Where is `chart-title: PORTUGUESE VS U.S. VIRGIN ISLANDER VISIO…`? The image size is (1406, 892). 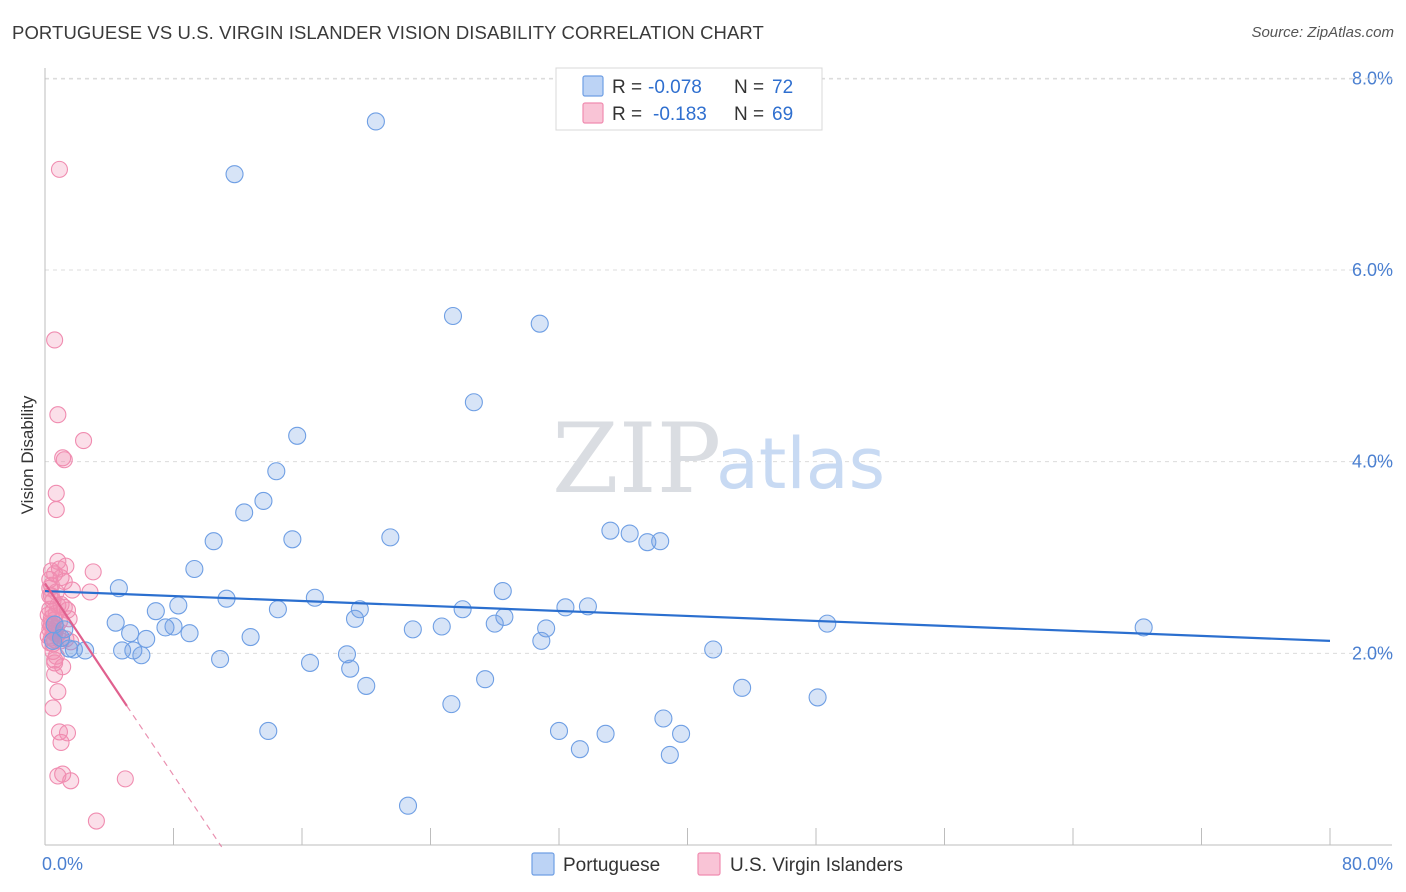
chart-title: PORTUGUESE VS U.S. VIRGIN ISLANDER VISIO… is located at coordinates (388, 32).